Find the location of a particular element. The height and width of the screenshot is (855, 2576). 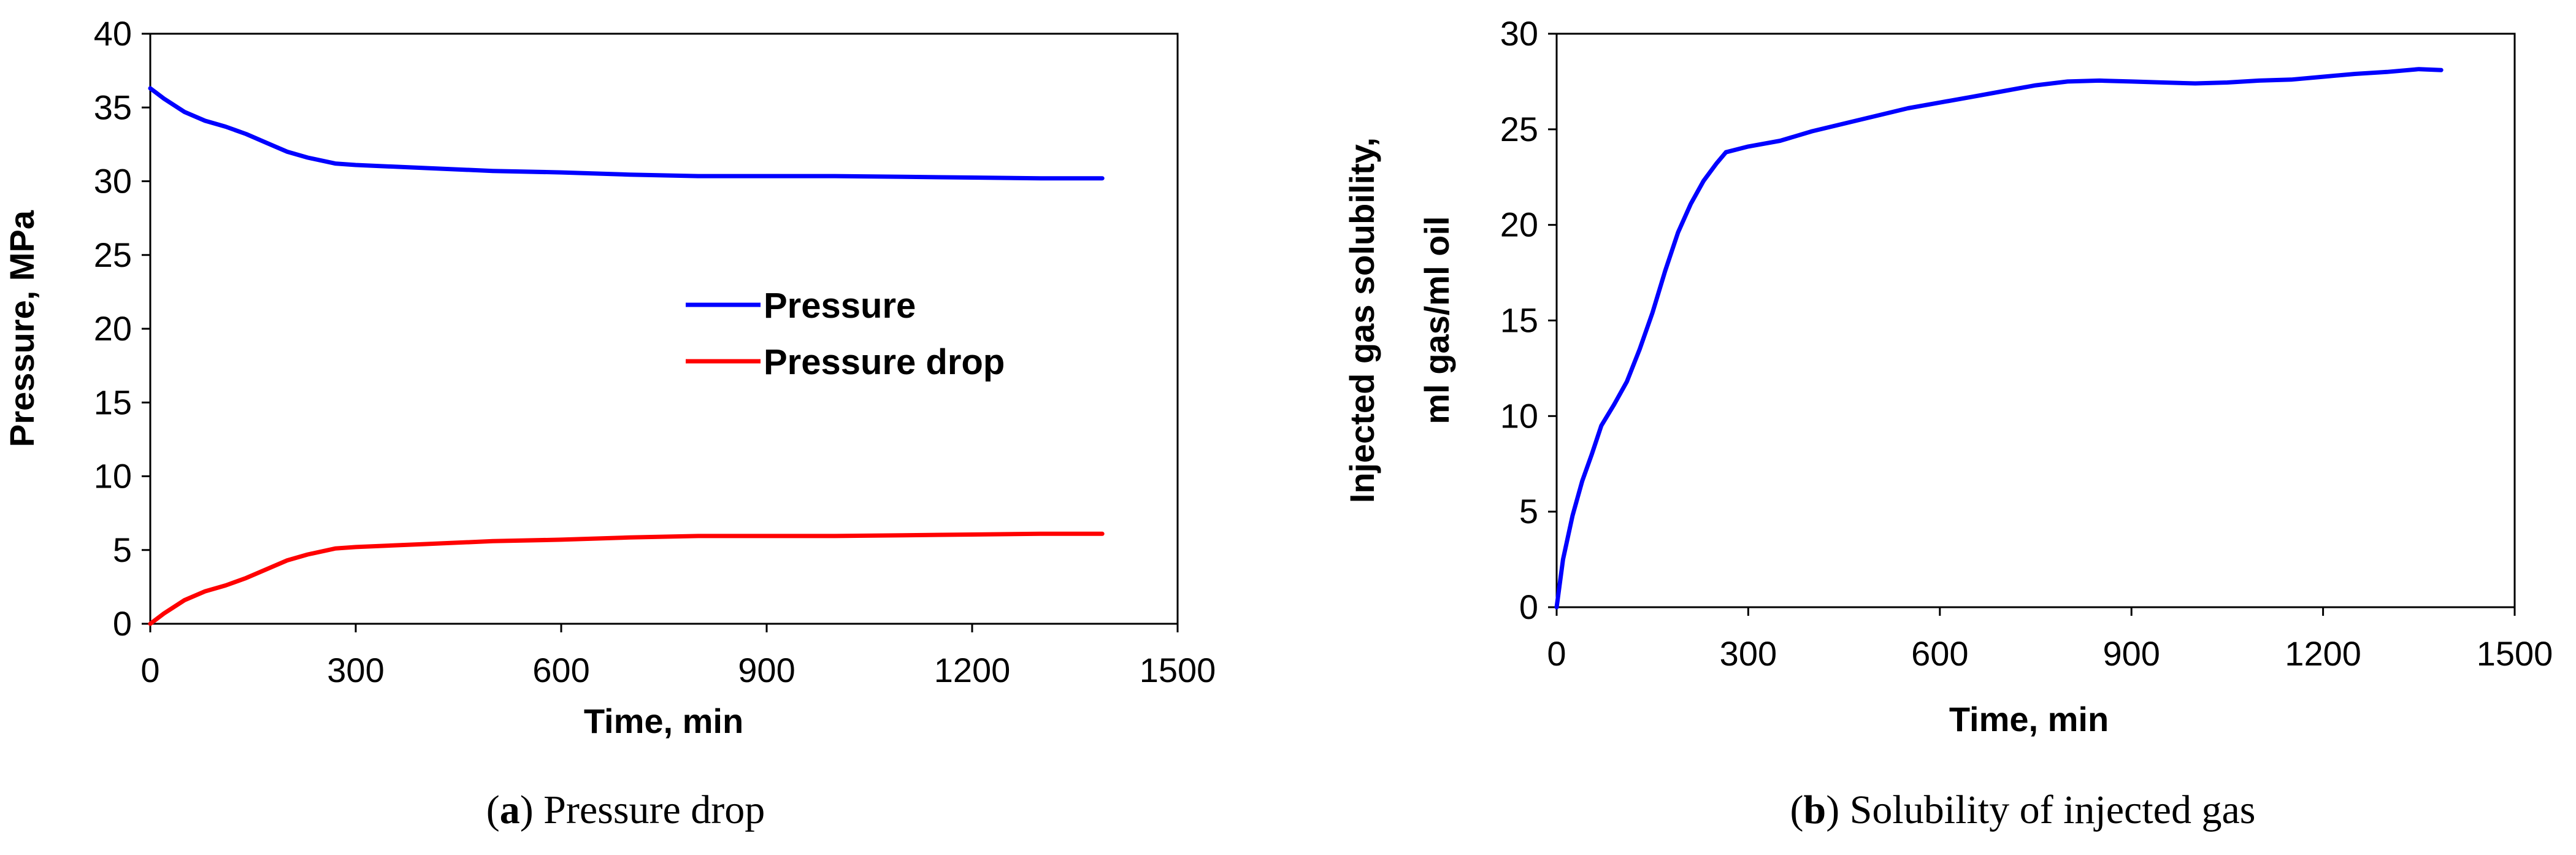

legend-label-pressure-drop: Pressure drop is located at coordinates (884, 362).